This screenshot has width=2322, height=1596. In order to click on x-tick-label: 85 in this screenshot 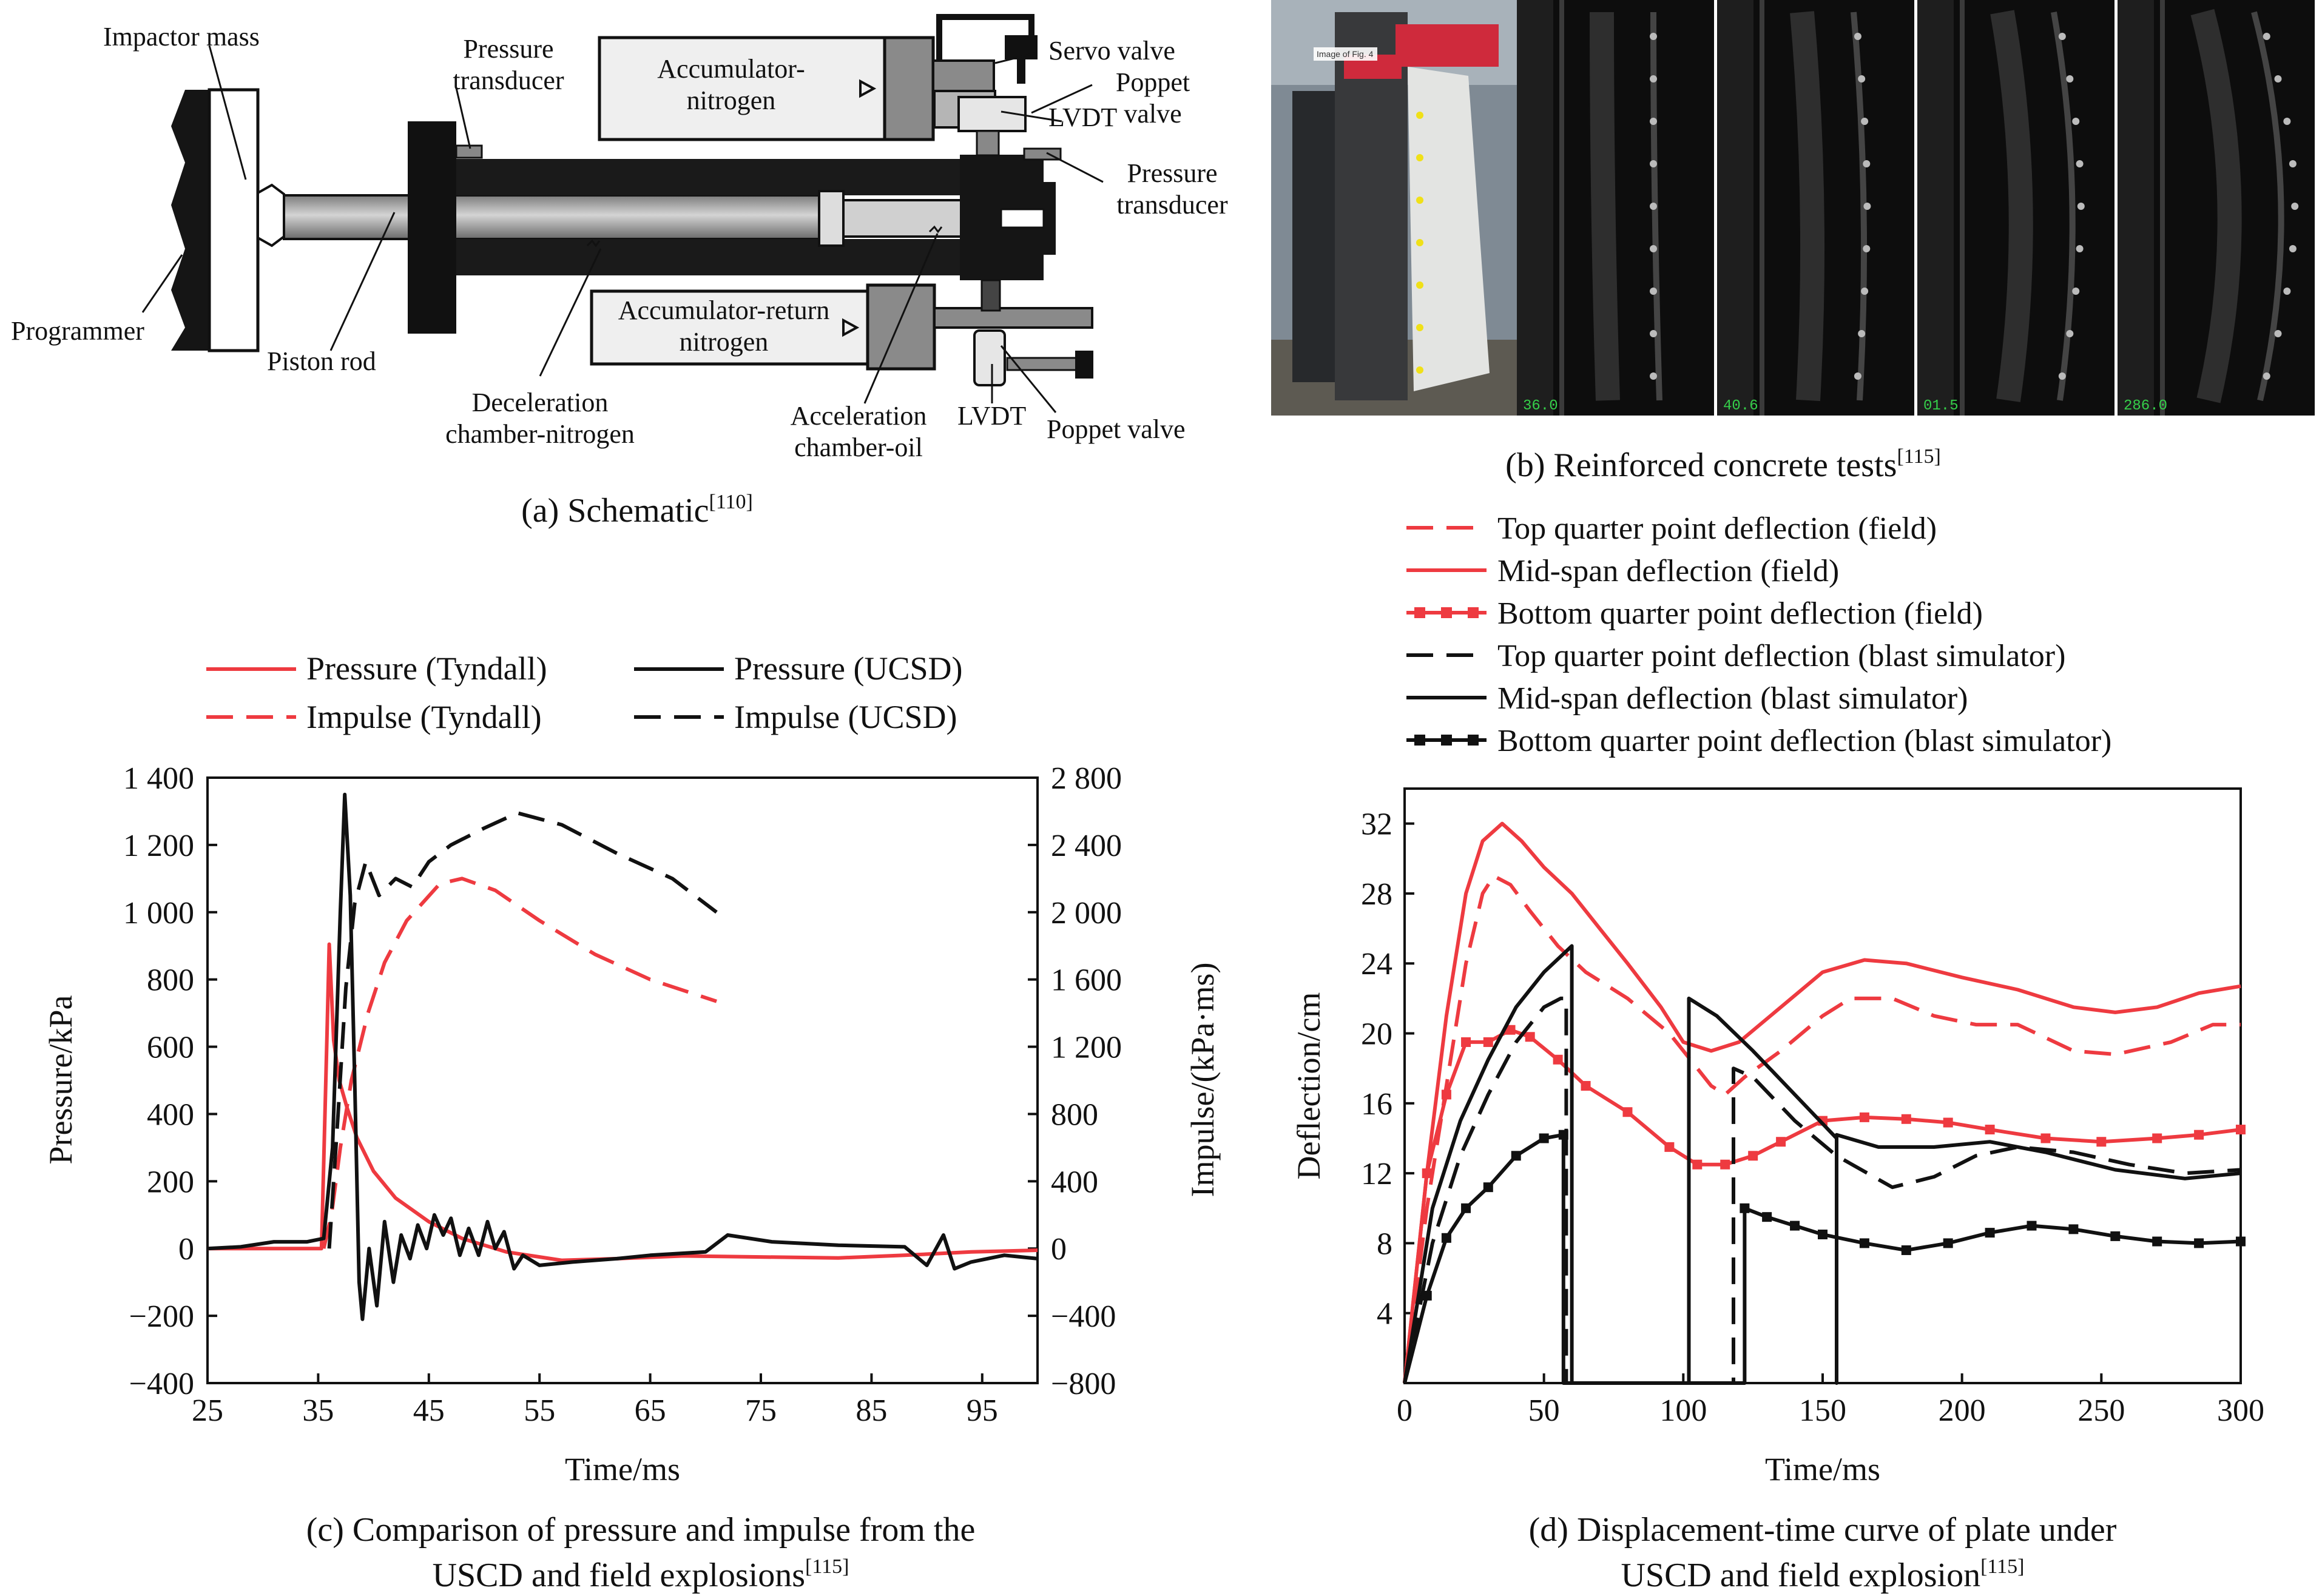, I will do `click(871, 1411)`.